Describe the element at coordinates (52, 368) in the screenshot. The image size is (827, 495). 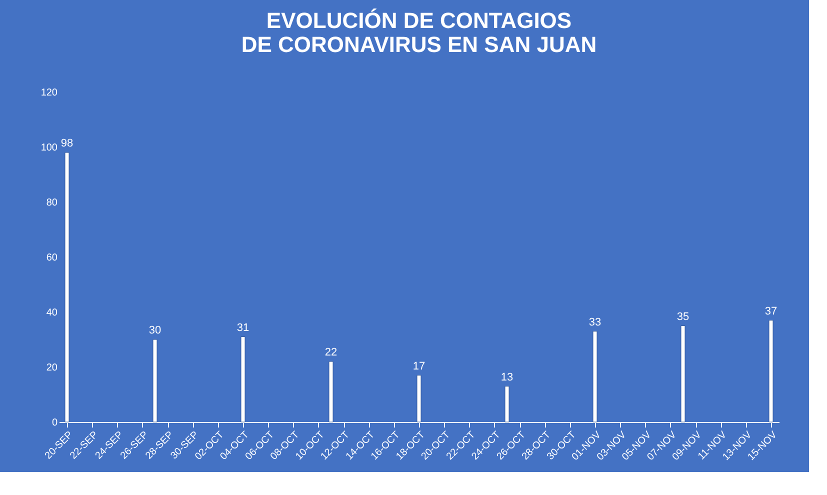
I see `y-tick-label: 20` at that location.